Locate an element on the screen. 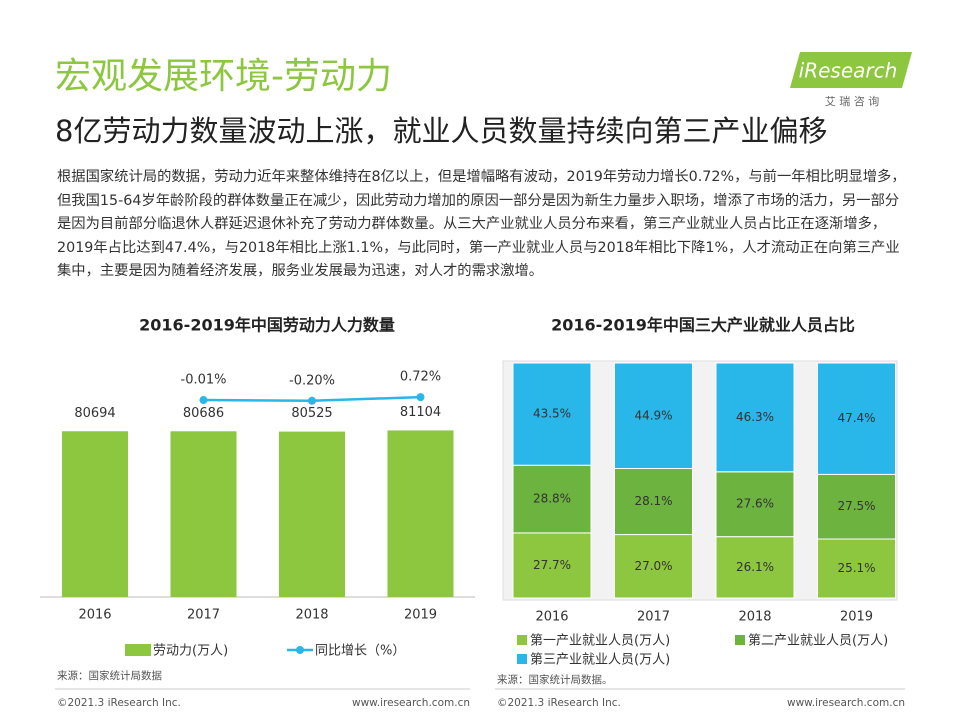 The height and width of the screenshot is (719, 959). logo-shape is located at coordinates (851, 70).